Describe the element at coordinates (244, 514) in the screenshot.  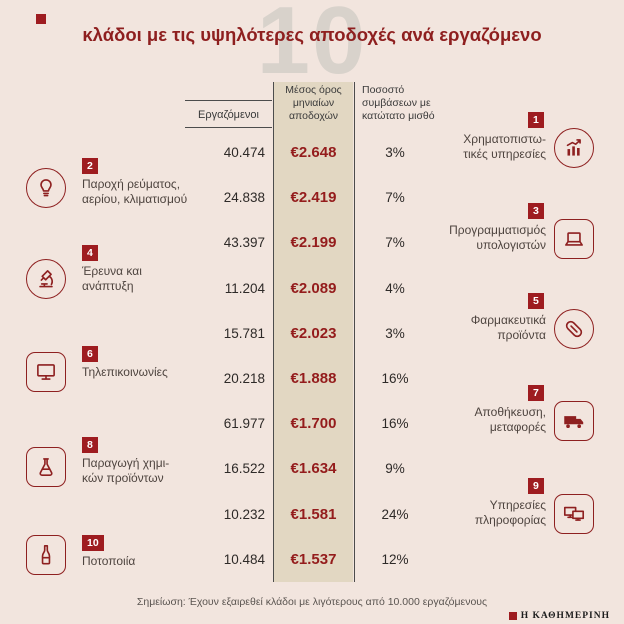
I see `employees-value: 10.232` at that location.